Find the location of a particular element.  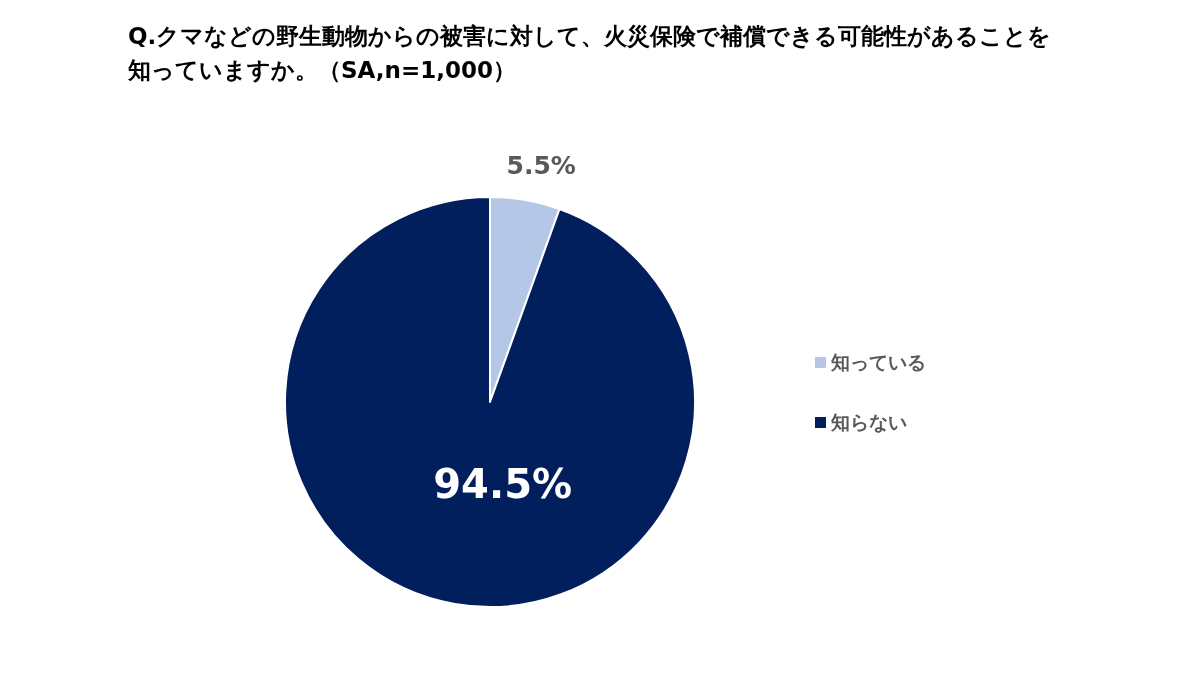

title: Q.クマなどの野生動物からの被害に対して、火災保険で補償できる可能性があることを知っていますか。（SA,n=1,000） is located at coordinates (590, 53).